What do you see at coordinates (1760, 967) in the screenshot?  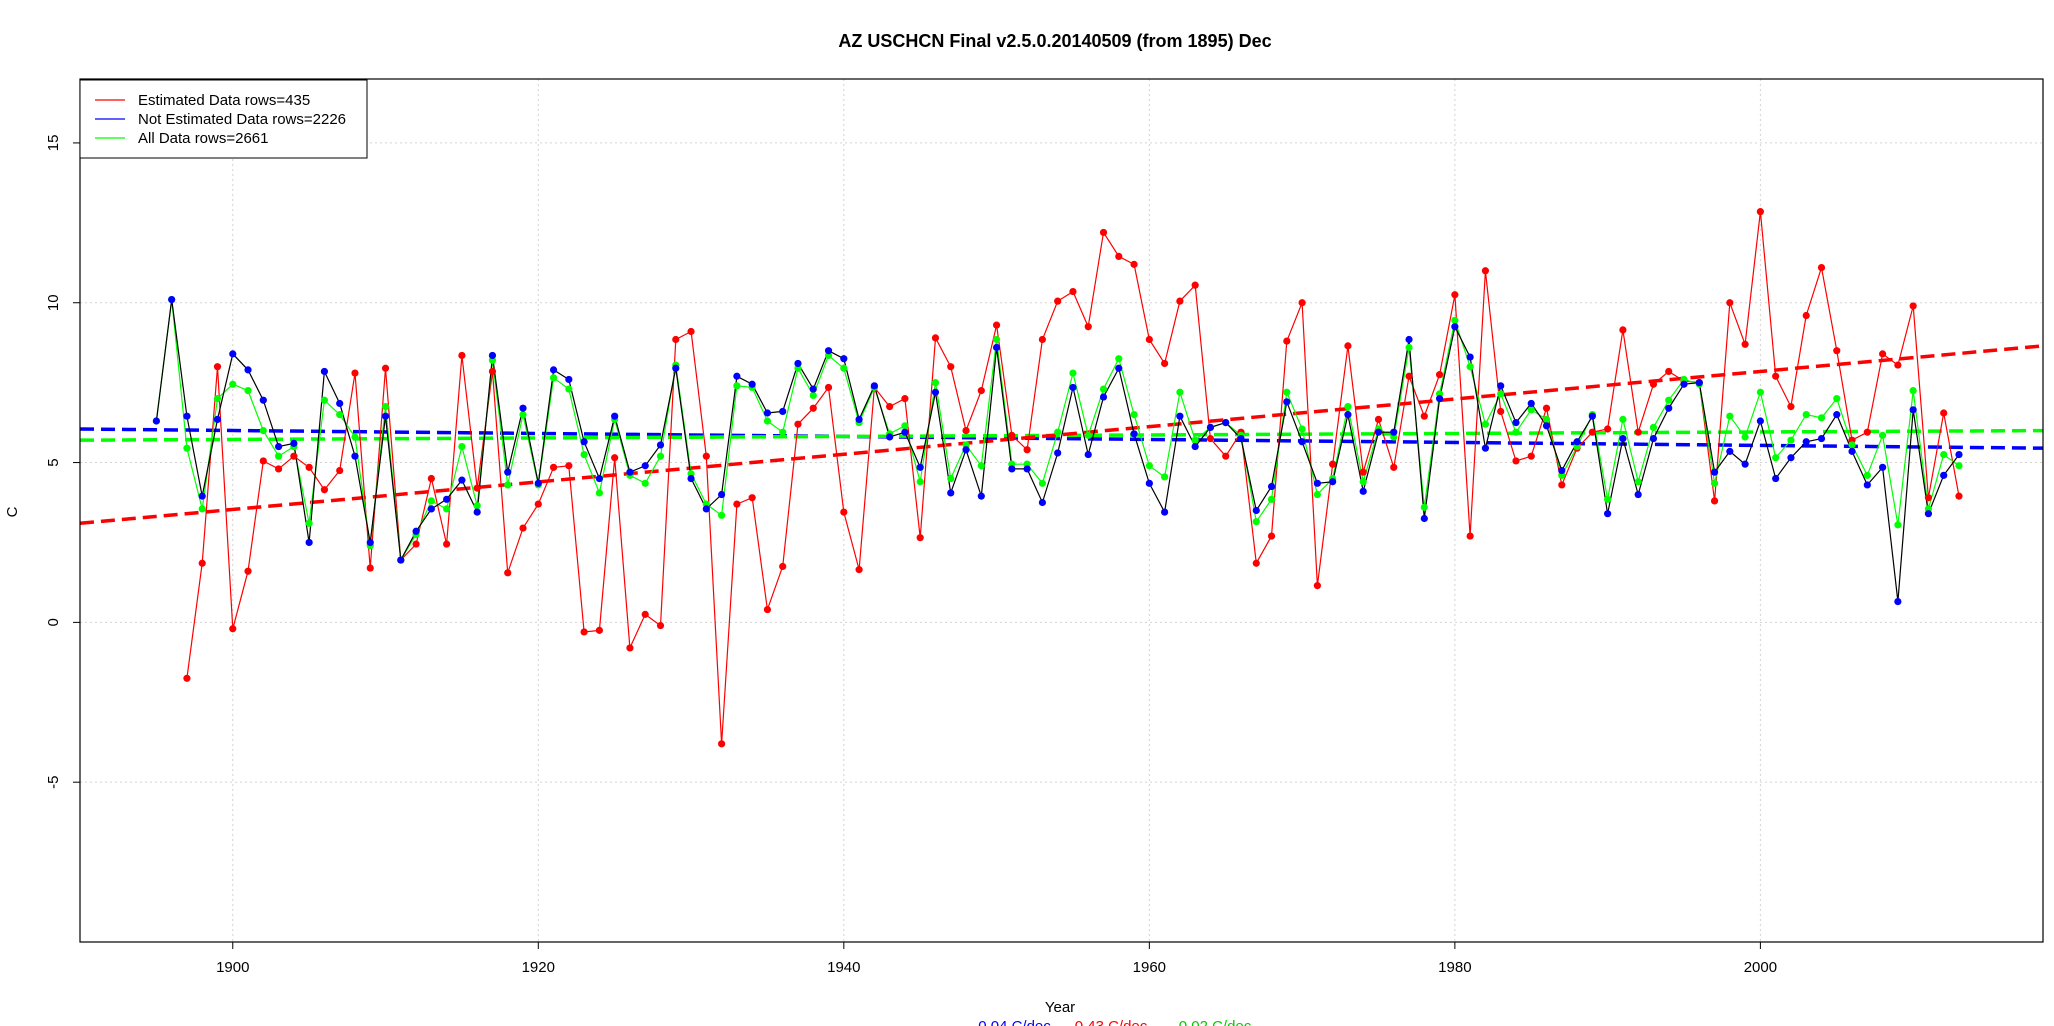 I see `x-tick-label: 2000` at bounding box center [1760, 967].